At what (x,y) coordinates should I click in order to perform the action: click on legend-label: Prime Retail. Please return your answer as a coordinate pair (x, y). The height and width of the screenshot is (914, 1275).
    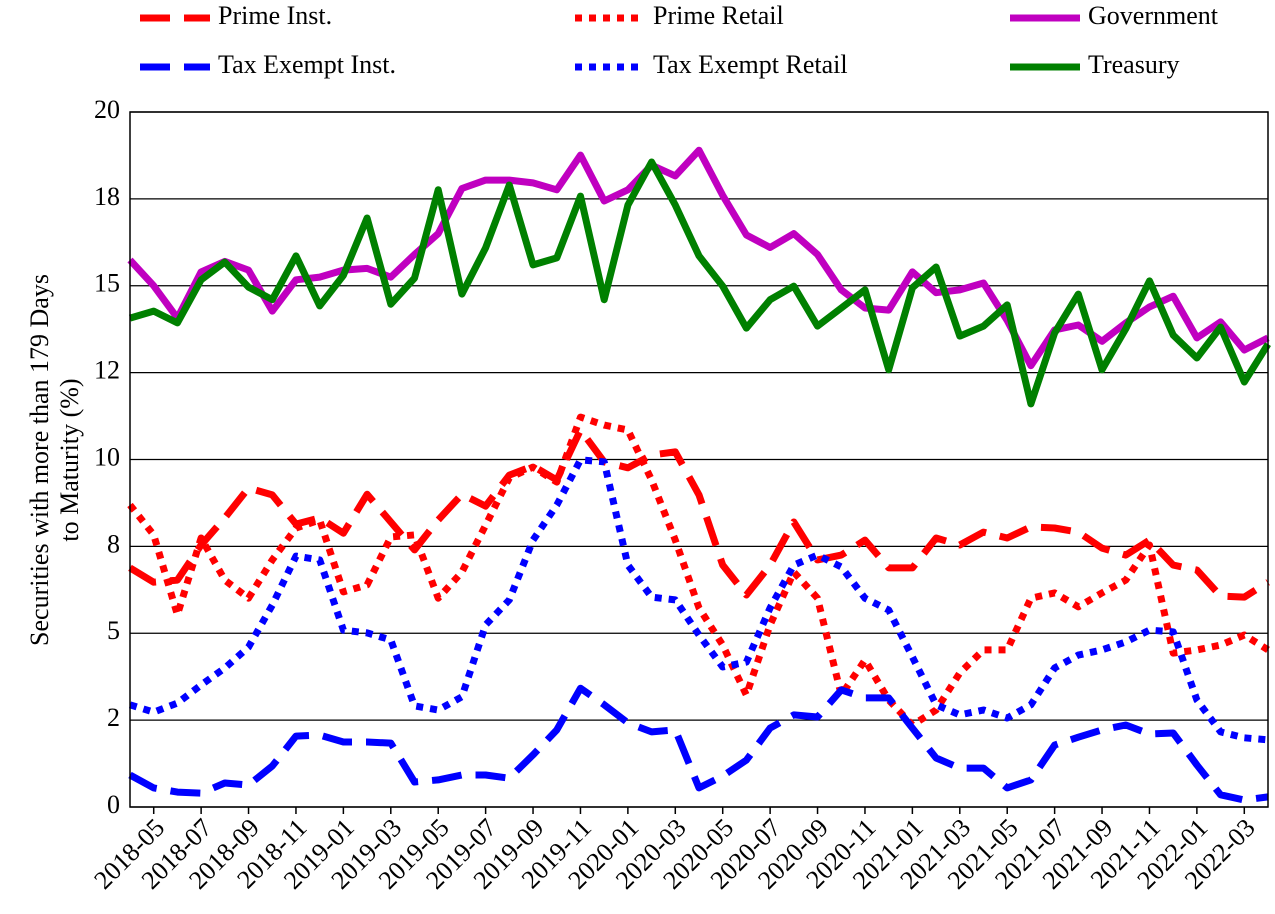
    Looking at the image, I should click on (718, 15).